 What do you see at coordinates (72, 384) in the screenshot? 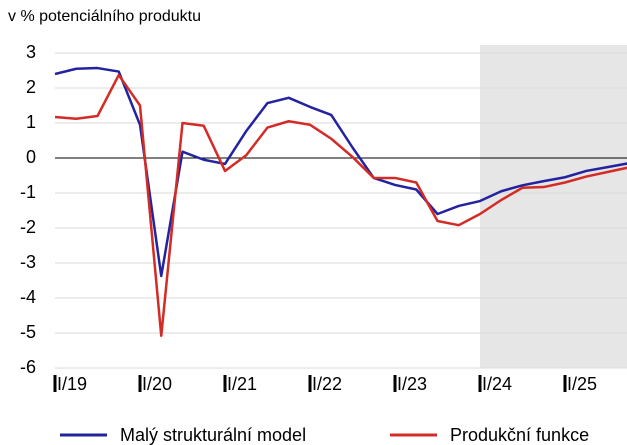
I see `x-tick-label: I/19` at bounding box center [72, 384].